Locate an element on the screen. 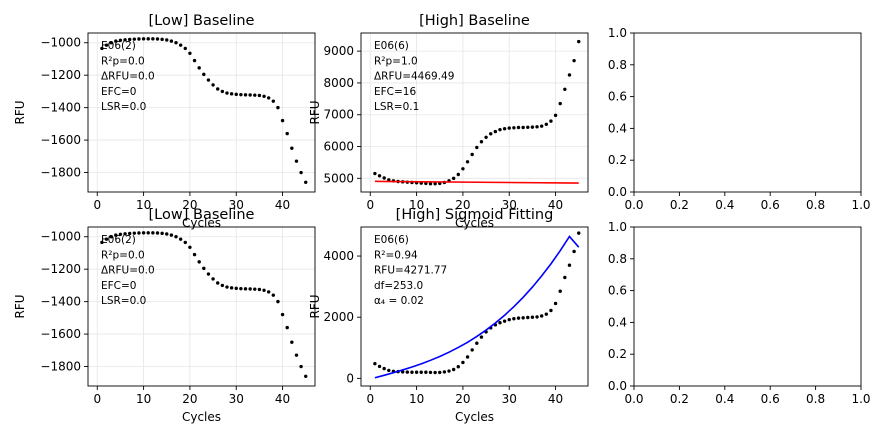  annotation-line: R²=0.94 is located at coordinates (396, 255).